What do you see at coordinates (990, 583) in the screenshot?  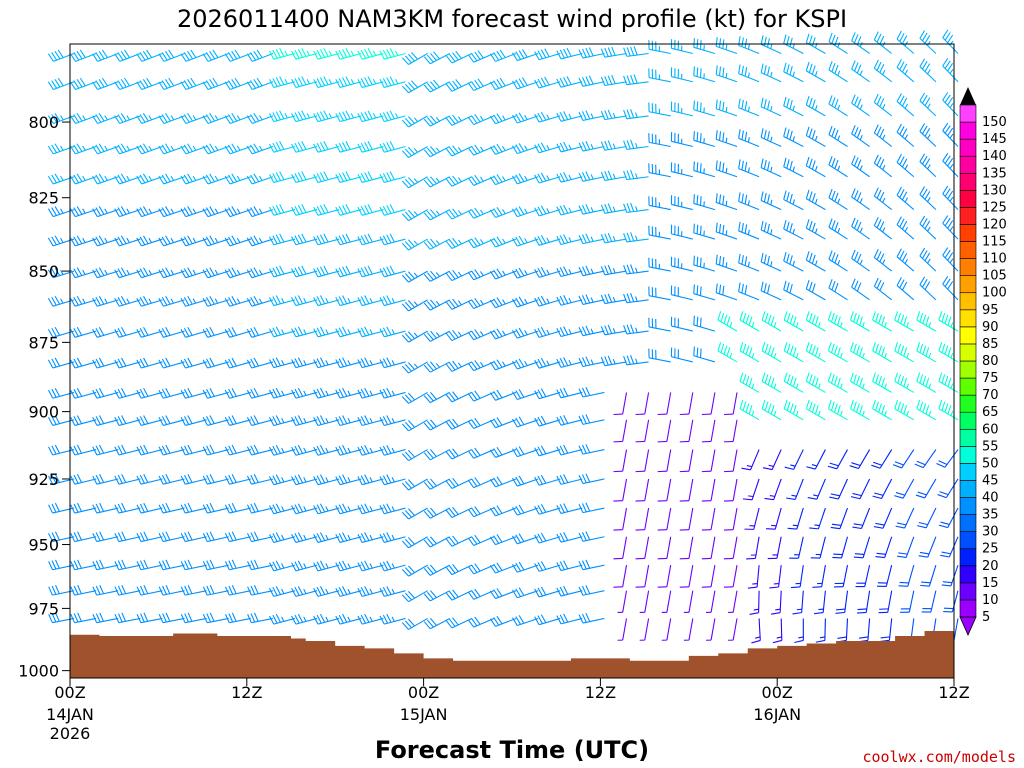 I see `colorbar-label: 15` at bounding box center [990, 583].